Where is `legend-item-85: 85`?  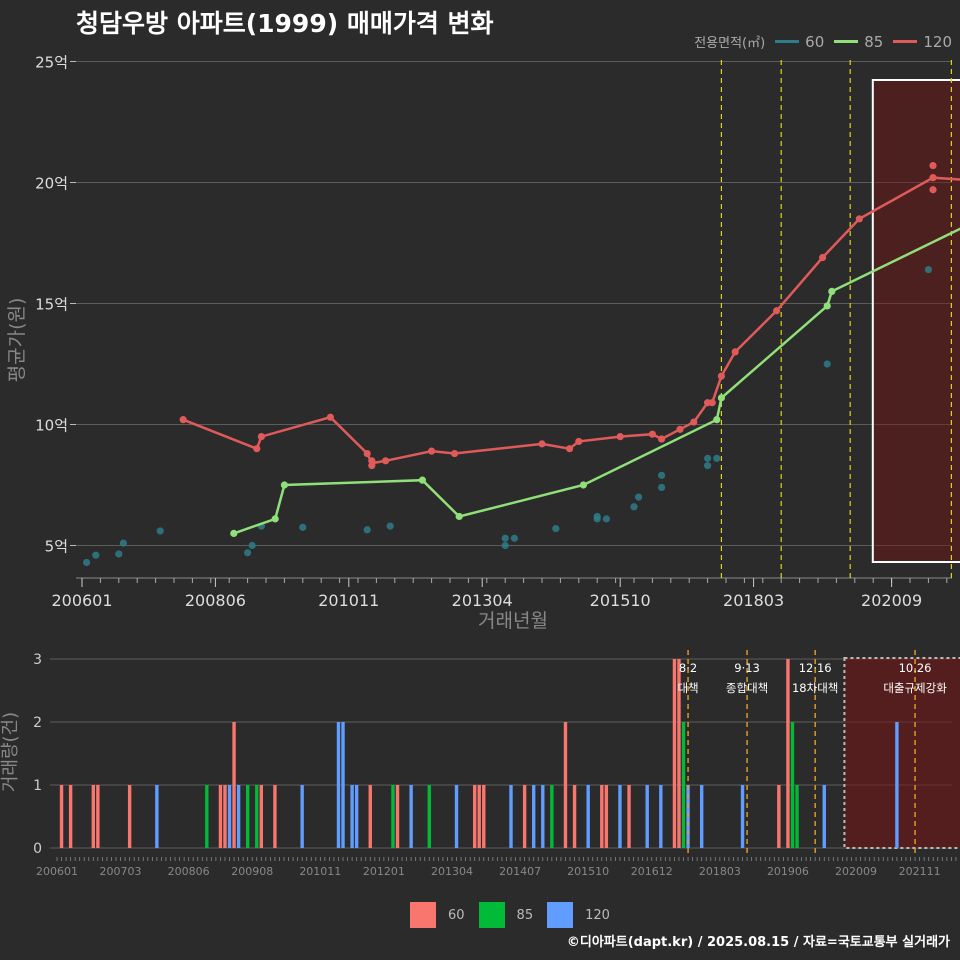
legend-item-85: 85 is located at coordinates (858, 42).